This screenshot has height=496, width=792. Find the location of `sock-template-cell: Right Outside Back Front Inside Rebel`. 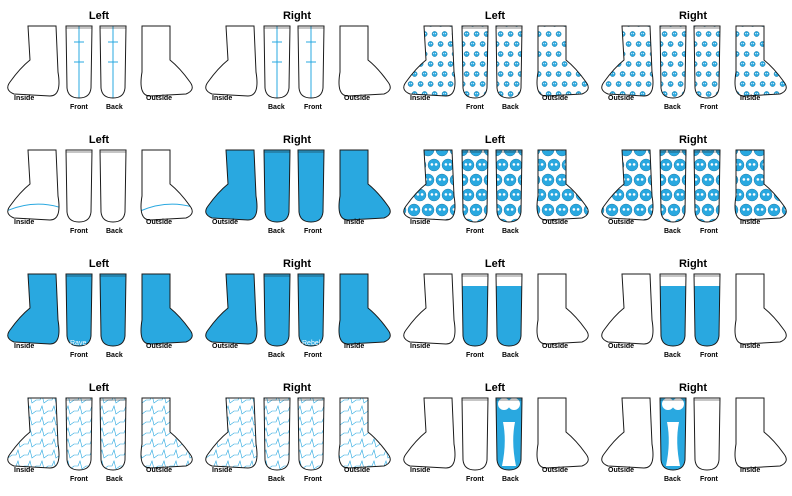

sock-template-cell: Right Outside Back Front Inside Rebel is located at coordinates (297, 310).